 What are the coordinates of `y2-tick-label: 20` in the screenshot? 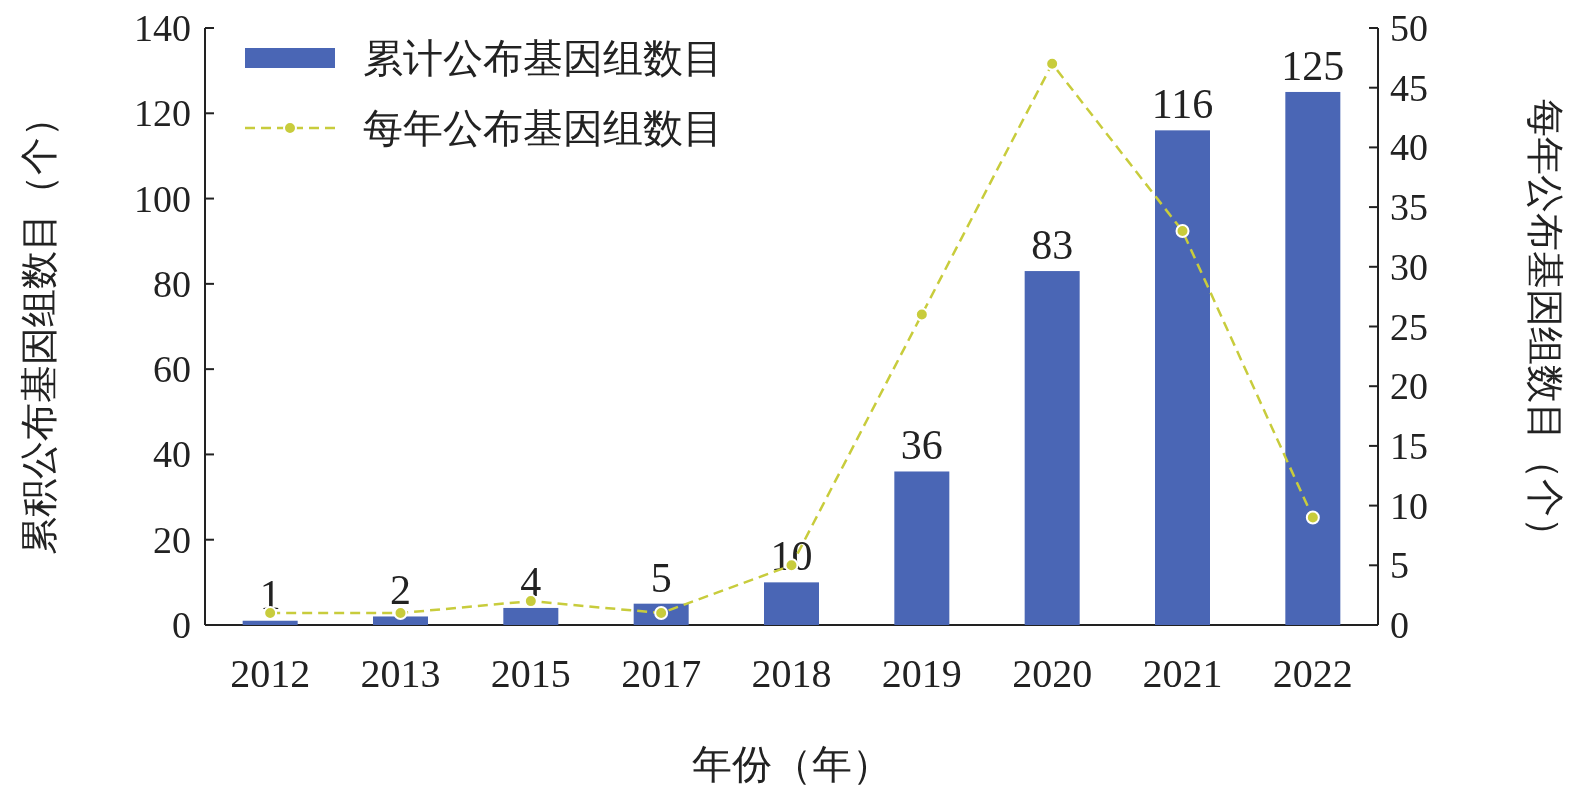 It's located at (1409, 386).